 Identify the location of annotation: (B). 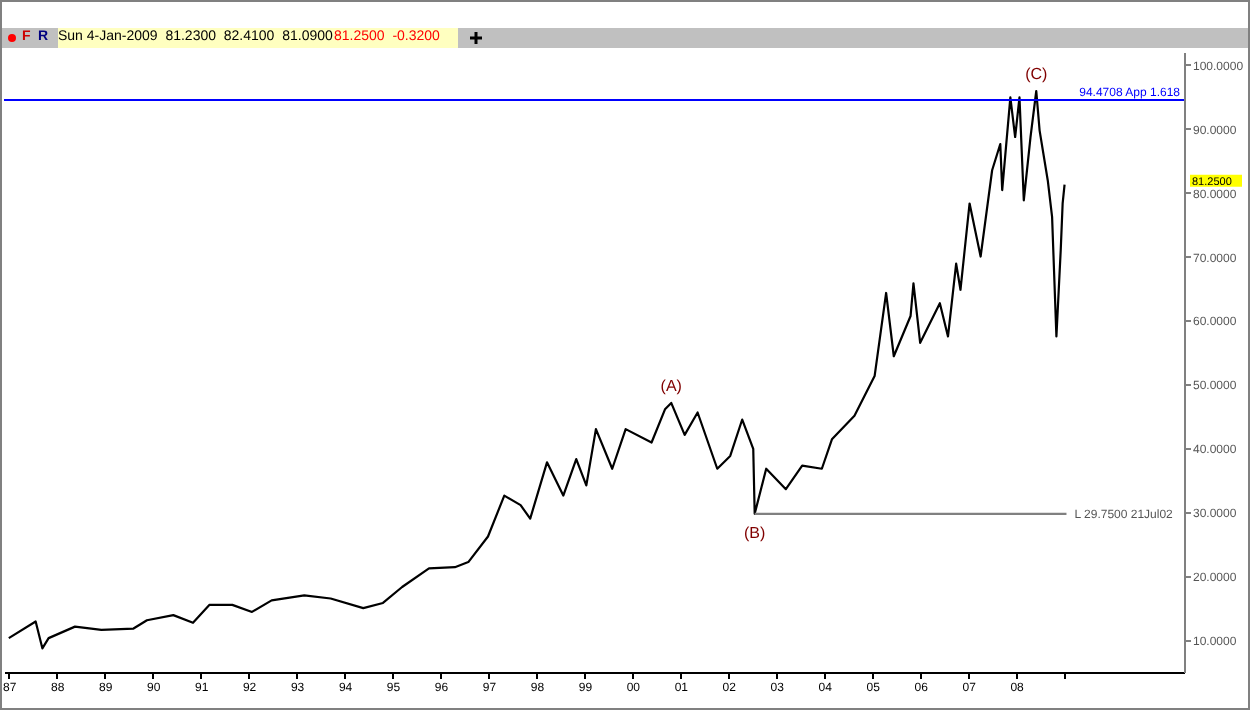
(755, 532).